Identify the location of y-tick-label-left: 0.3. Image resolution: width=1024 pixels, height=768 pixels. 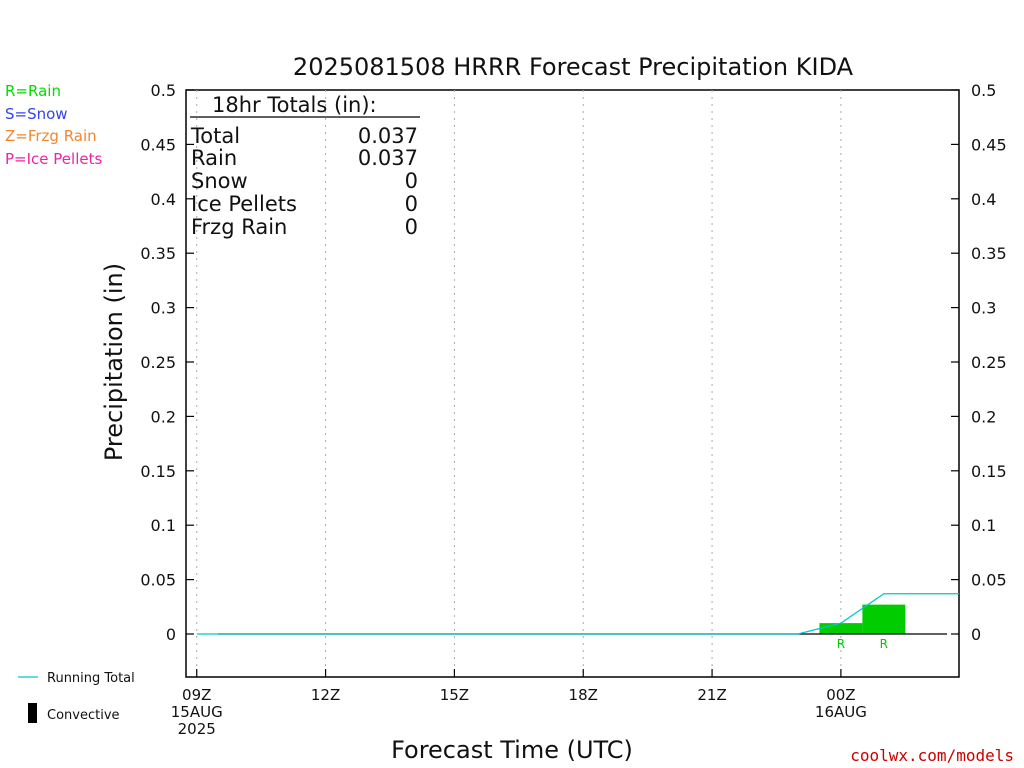
(163, 308).